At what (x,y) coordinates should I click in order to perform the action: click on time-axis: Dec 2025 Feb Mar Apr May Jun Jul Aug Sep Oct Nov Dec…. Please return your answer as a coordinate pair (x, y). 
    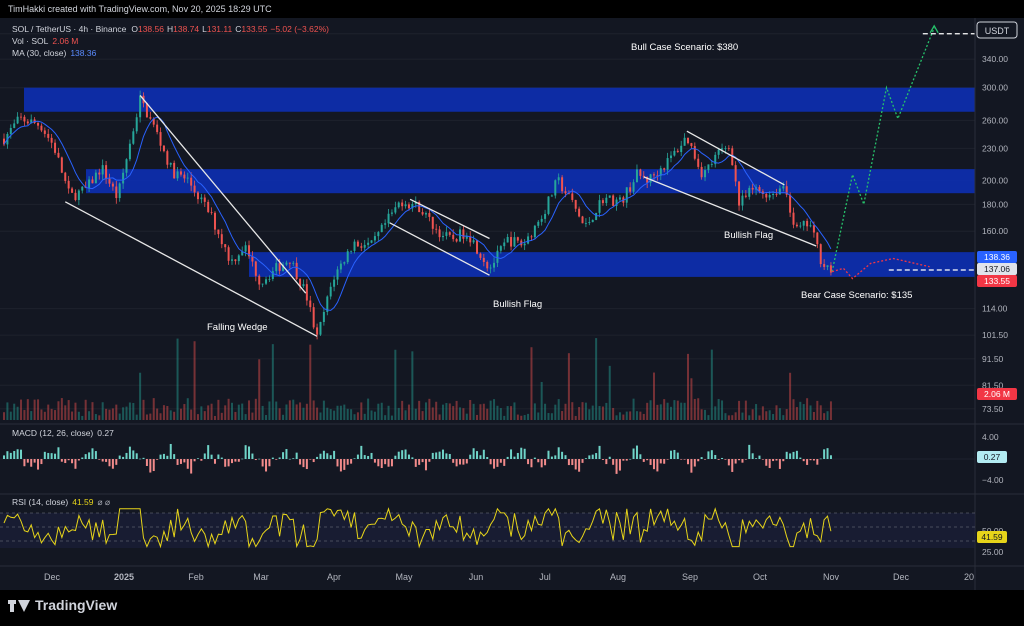
    Looking at the image, I should click on (509, 577).